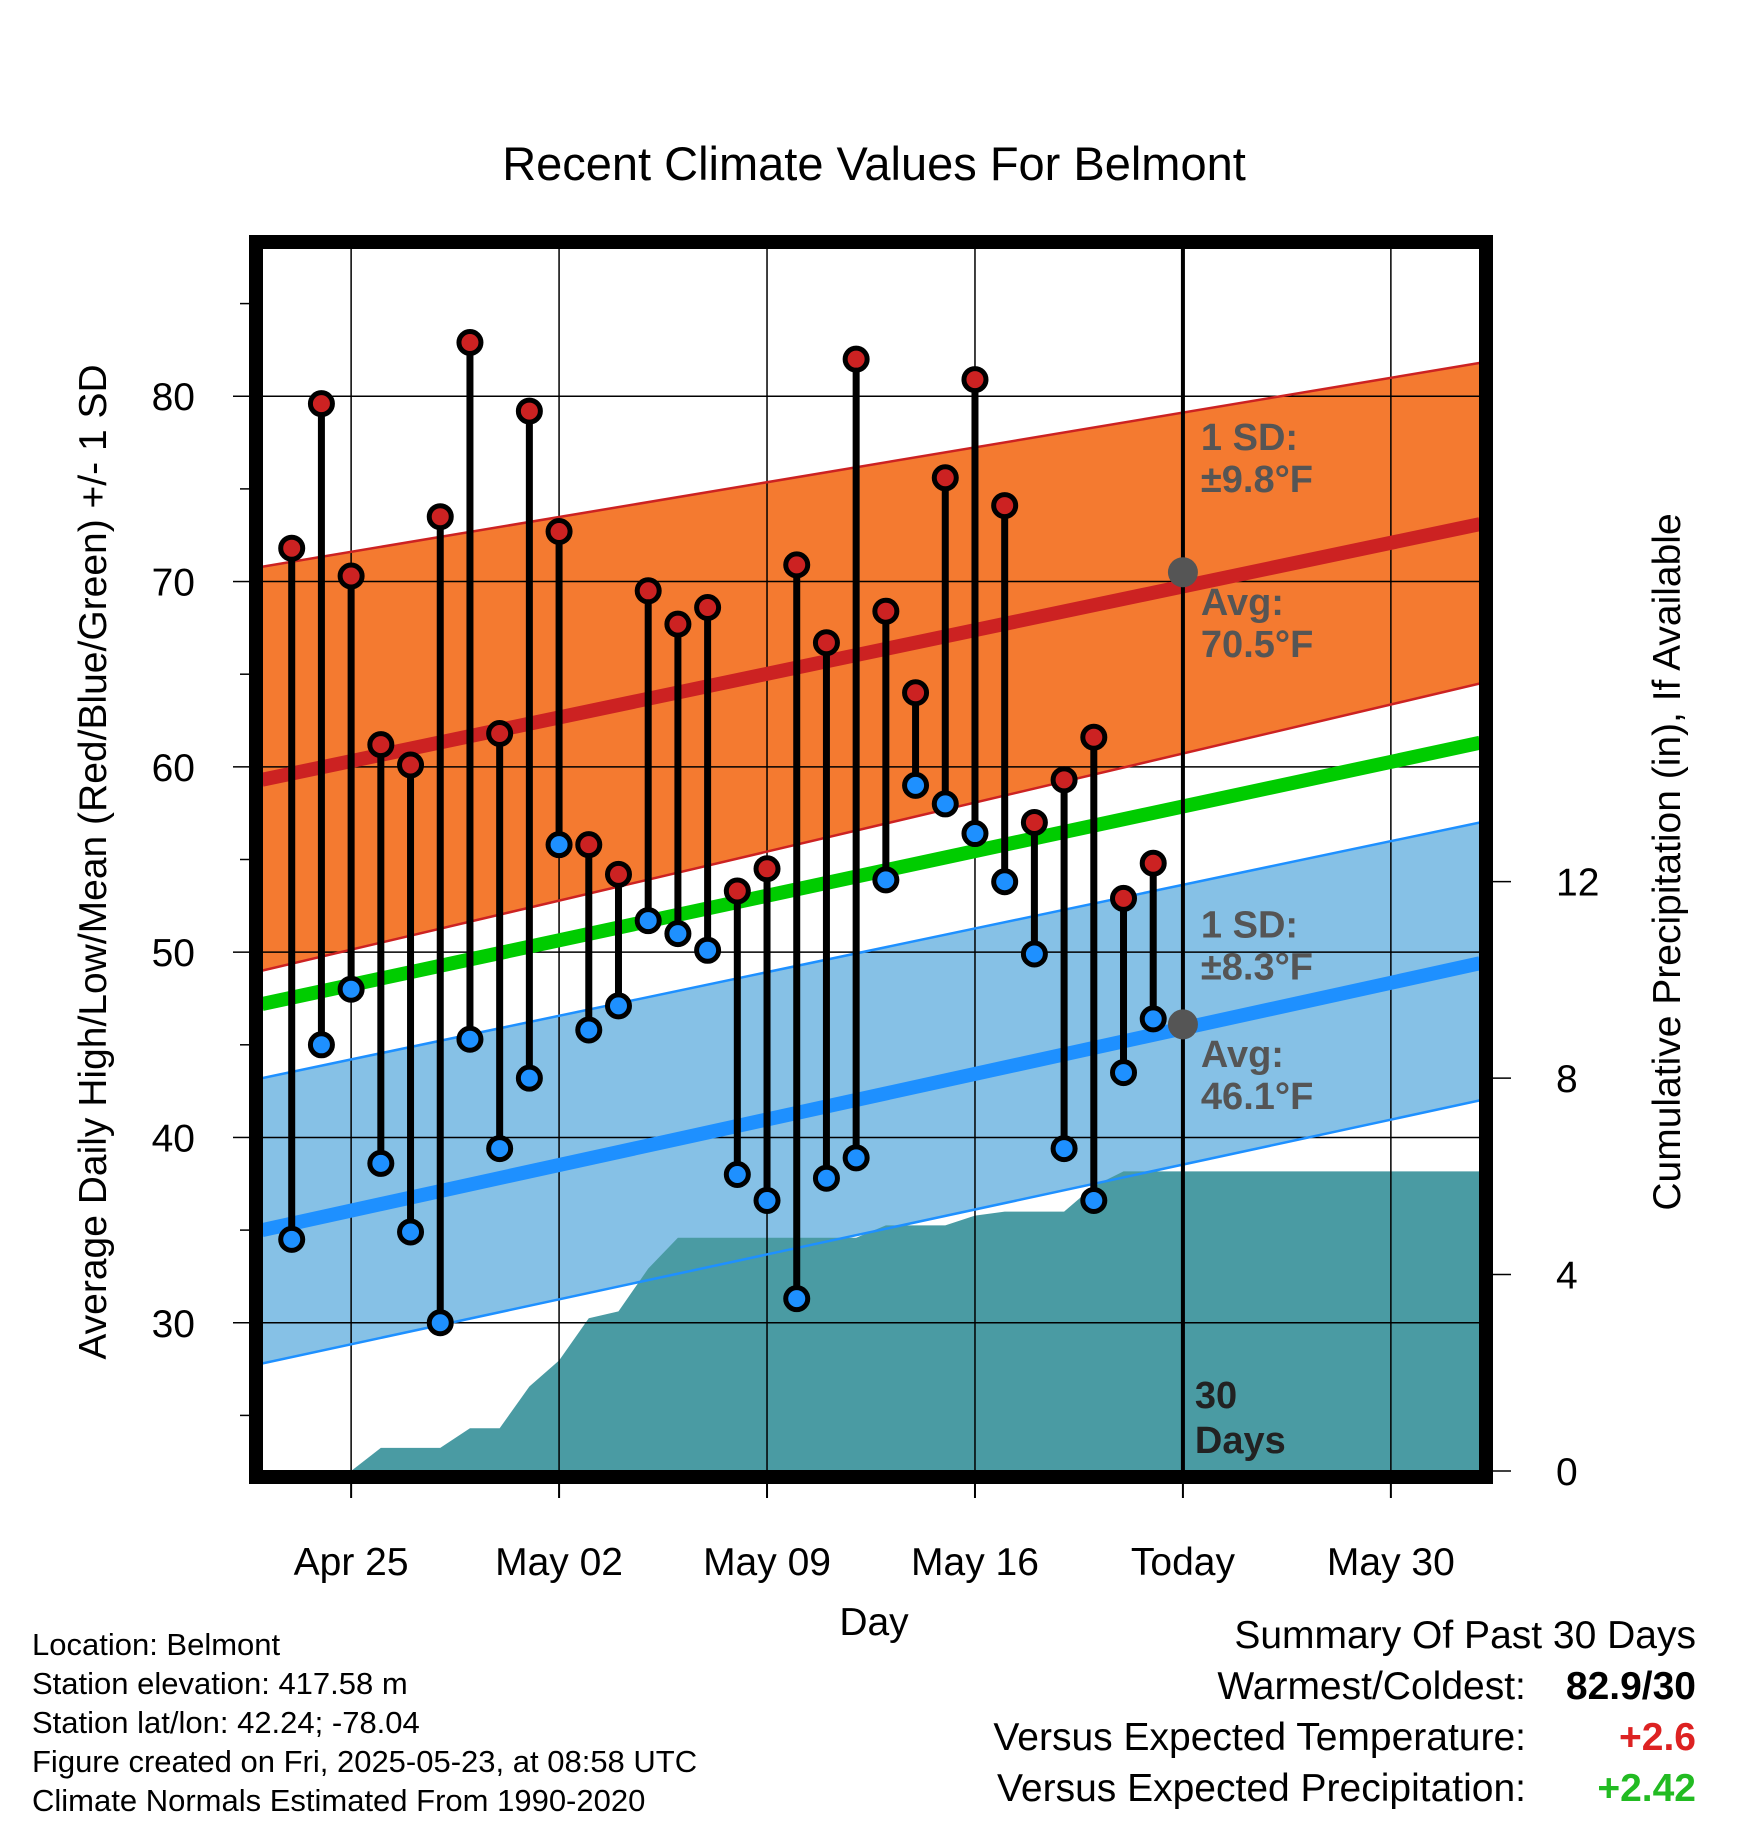 This screenshot has height=1828, width=1748. Describe the element at coordinates (1465, 1635) in the screenshot. I see `summary-title: Summary Of Past 30 Days` at that location.